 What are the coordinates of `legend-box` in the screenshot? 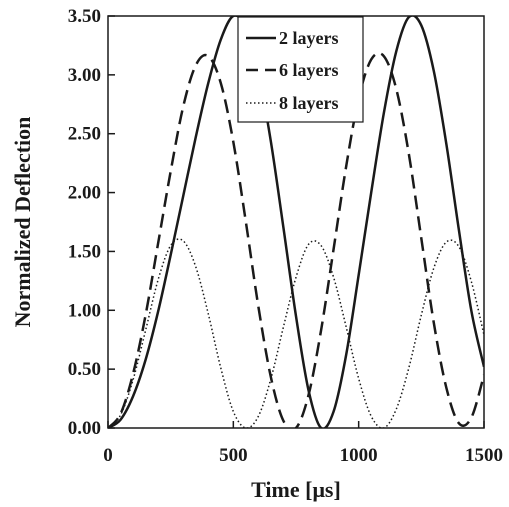 It's located at (300, 69).